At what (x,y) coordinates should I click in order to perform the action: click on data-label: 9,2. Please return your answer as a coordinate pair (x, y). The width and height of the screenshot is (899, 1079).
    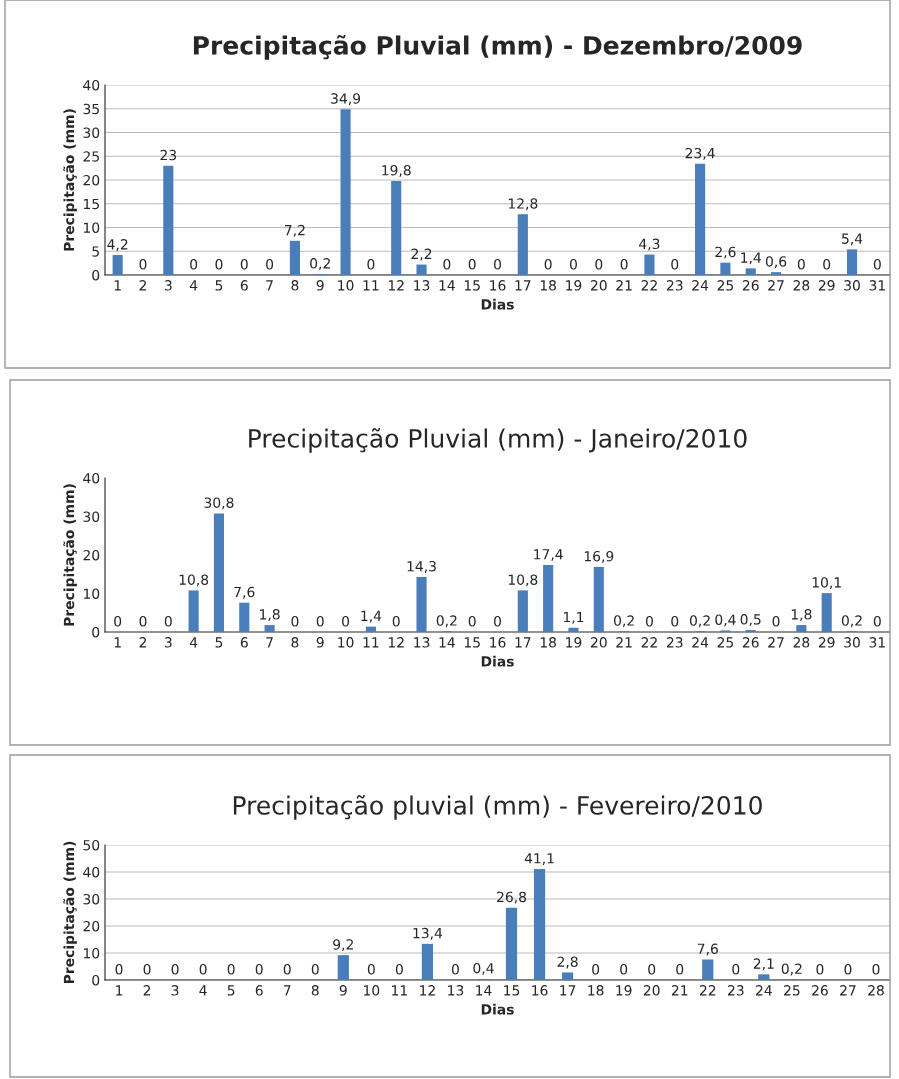
    Looking at the image, I should click on (343, 945).